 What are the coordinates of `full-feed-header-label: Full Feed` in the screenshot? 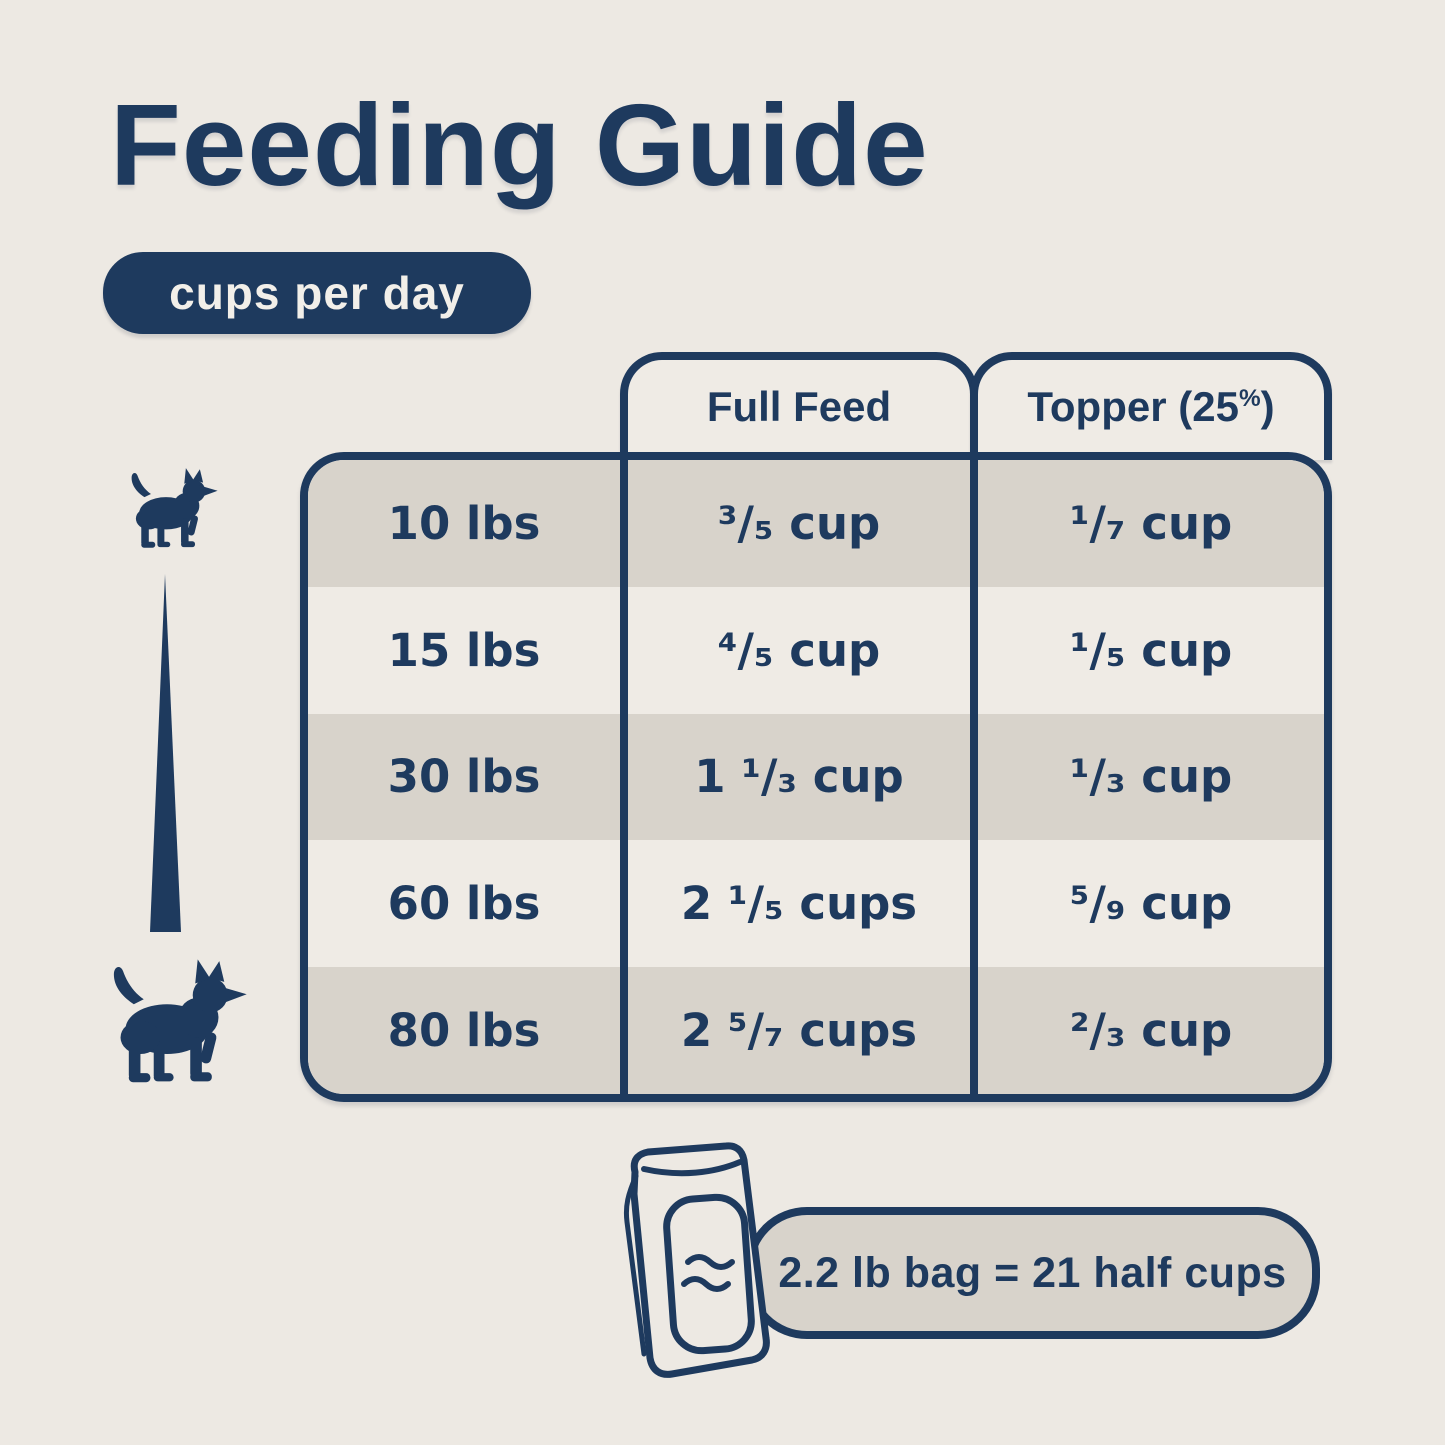 It's located at (799, 406).